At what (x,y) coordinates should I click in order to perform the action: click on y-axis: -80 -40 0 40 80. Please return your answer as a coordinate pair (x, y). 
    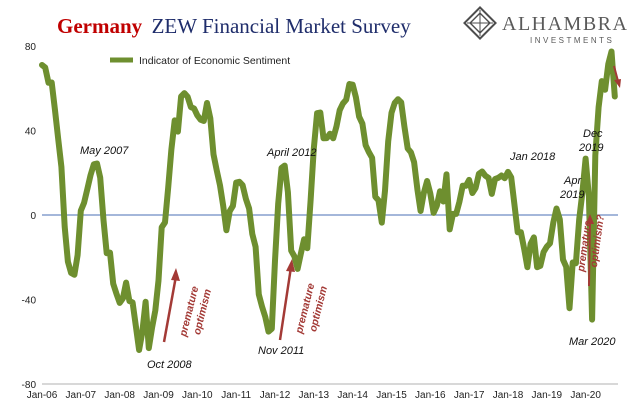
    Looking at the image, I should click on (29, 216).